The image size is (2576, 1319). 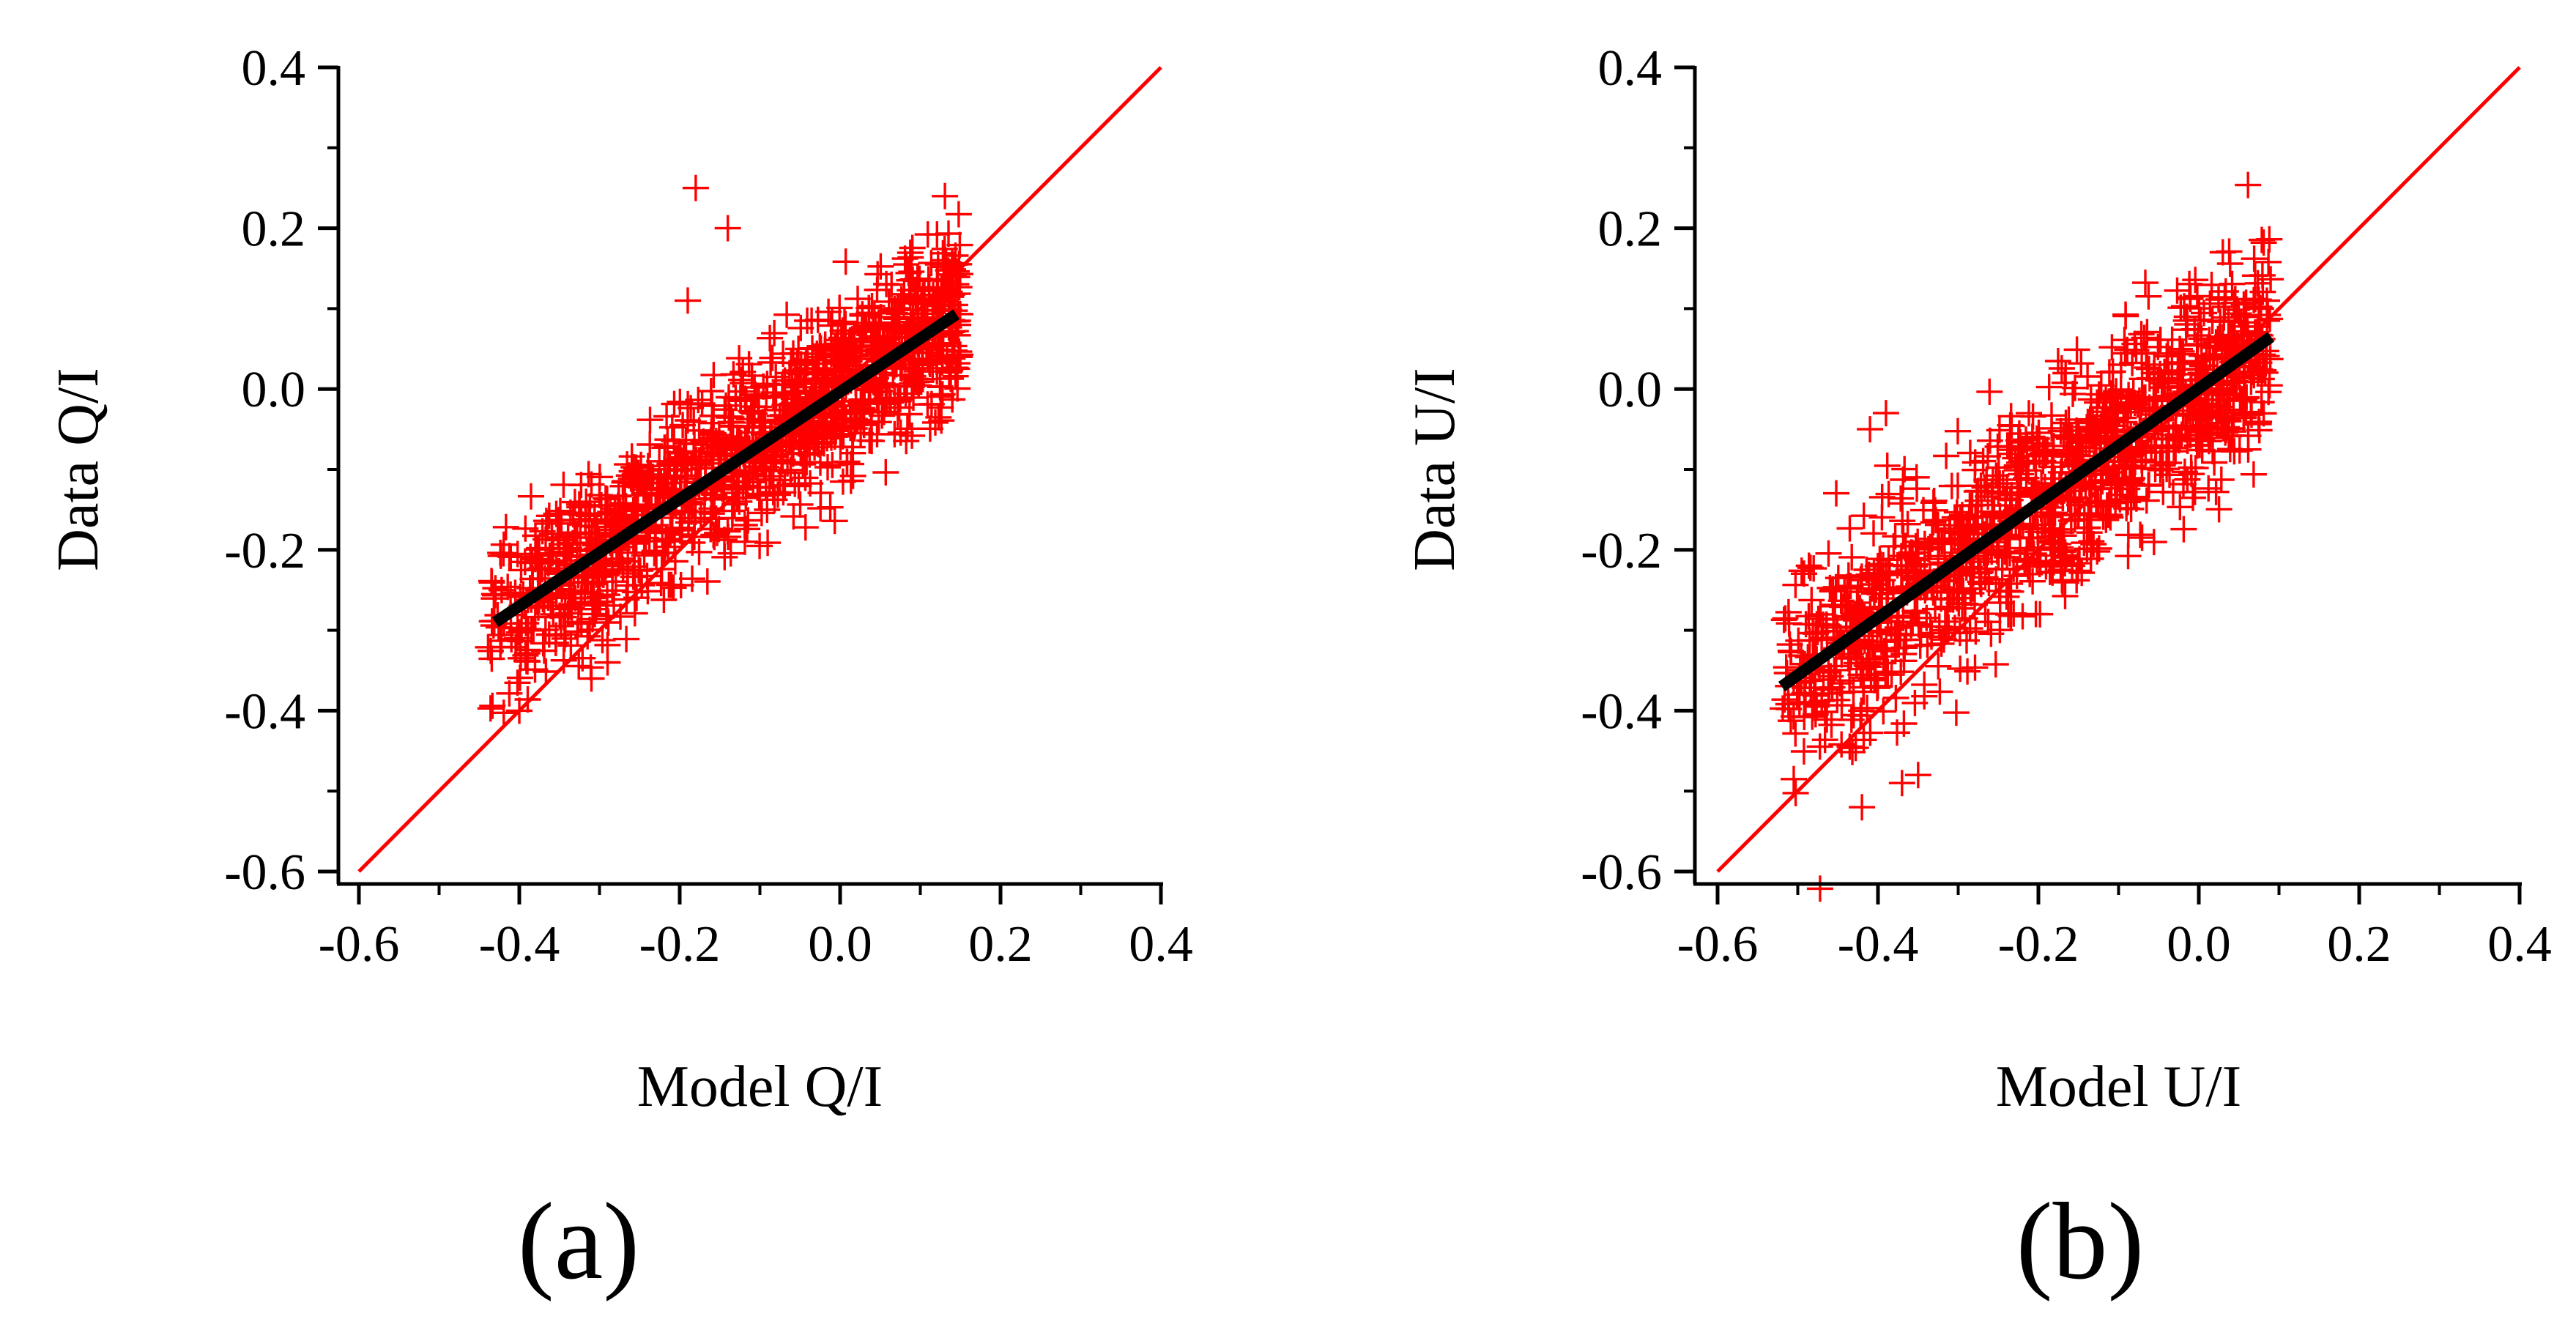 I want to click on x-tick-label: 0.2, so click(x=2359, y=944).